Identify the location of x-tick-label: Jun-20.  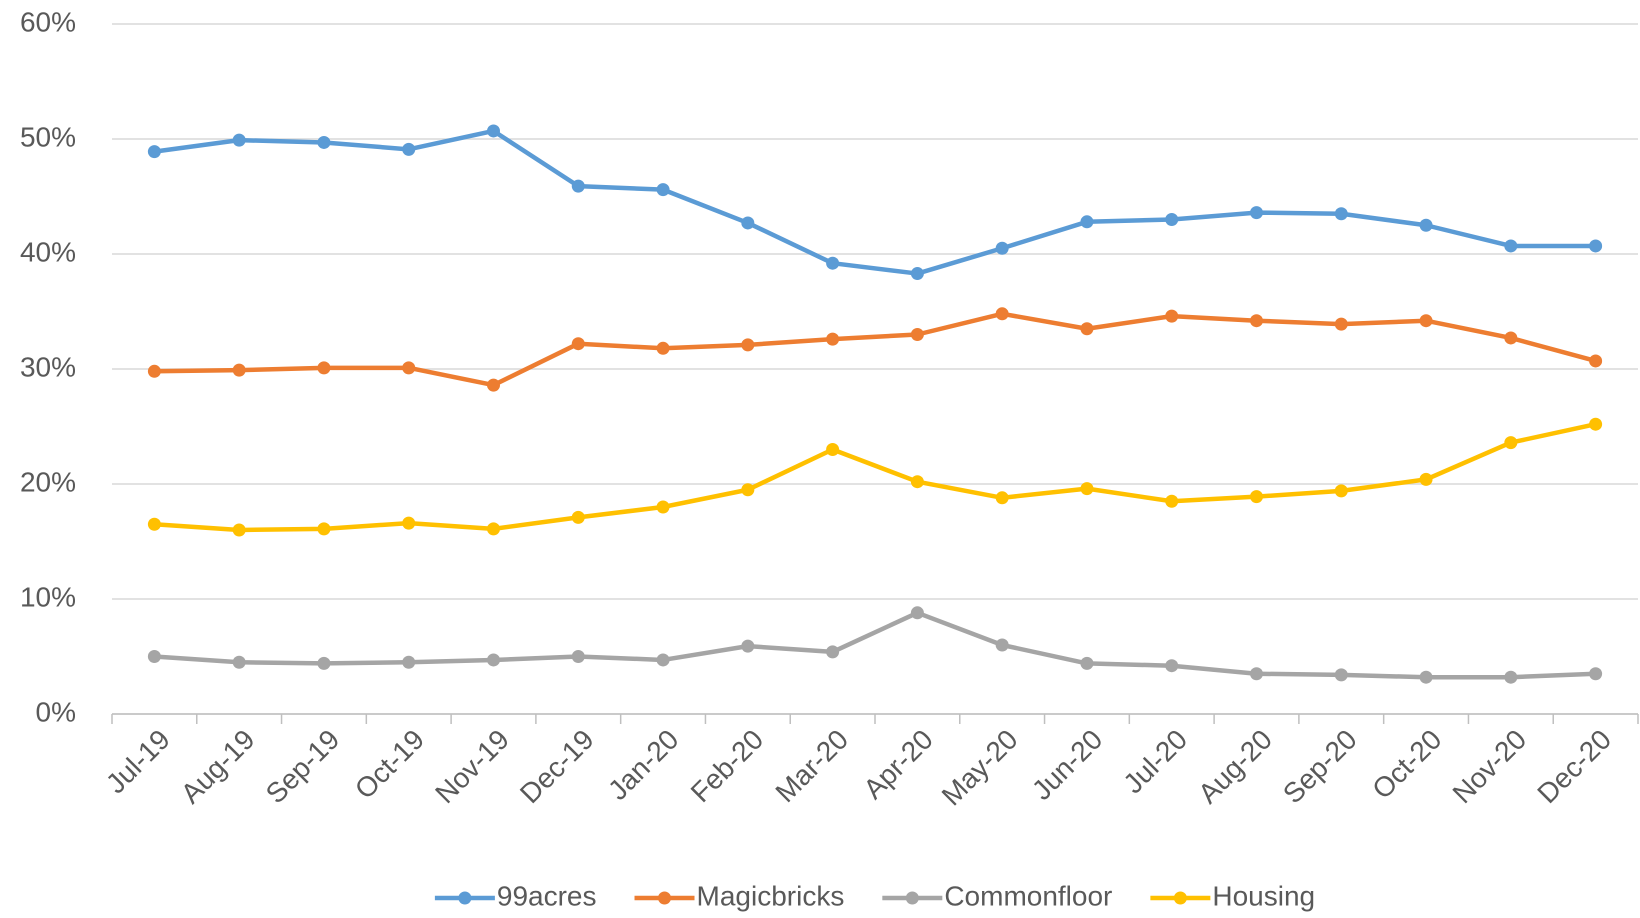
(1067, 765).